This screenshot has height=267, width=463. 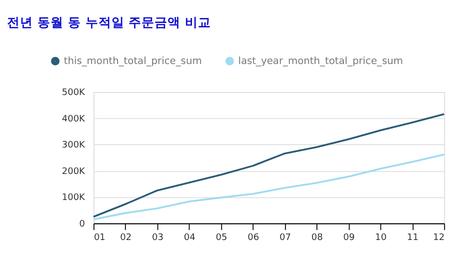 I want to click on y-tick-label: 300K, so click(x=74, y=145).